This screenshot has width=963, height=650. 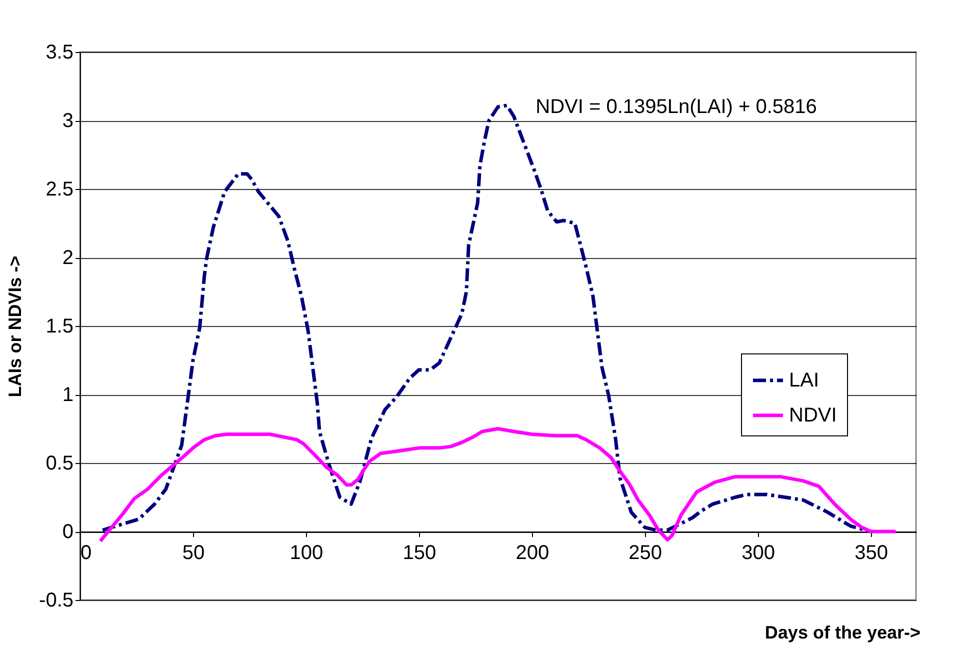 I want to click on x-axis-title: Days of the year->, so click(x=842, y=632).